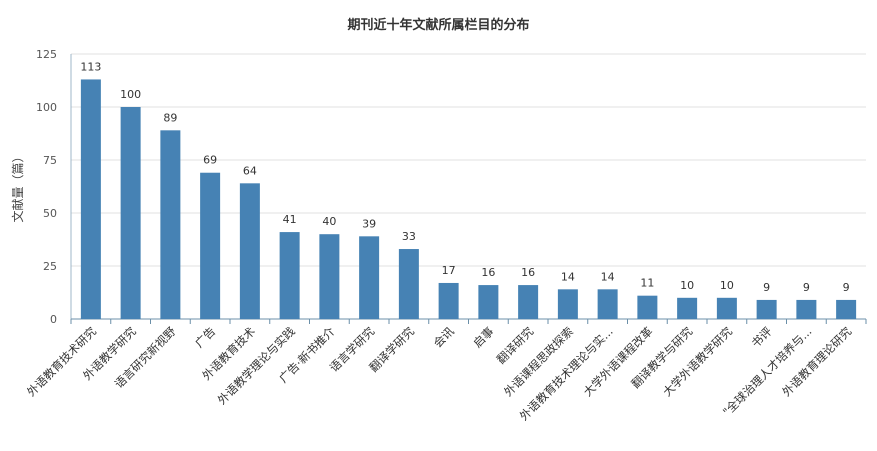  I want to click on y-tick-label: 0, so click(53, 319).